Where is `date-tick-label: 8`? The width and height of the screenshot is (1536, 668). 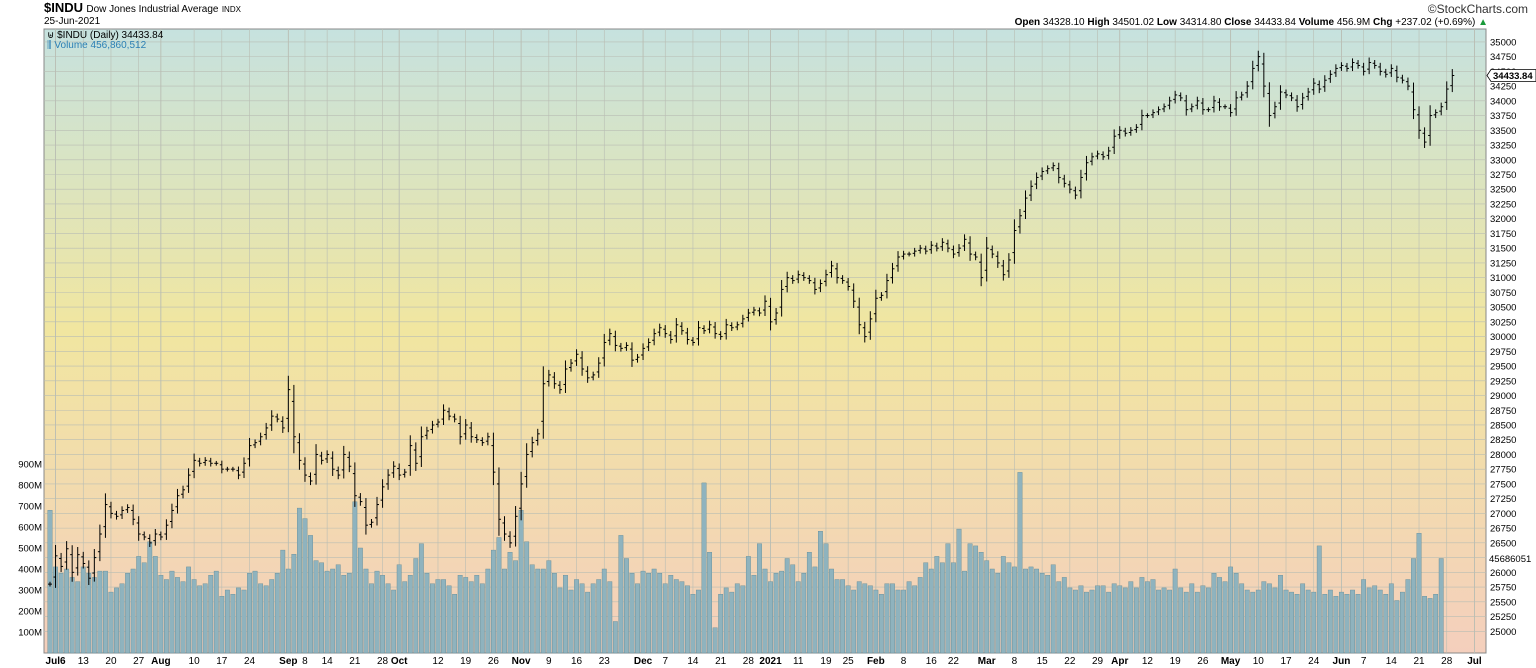 date-tick-label: 8 is located at coordinates (305, 661).